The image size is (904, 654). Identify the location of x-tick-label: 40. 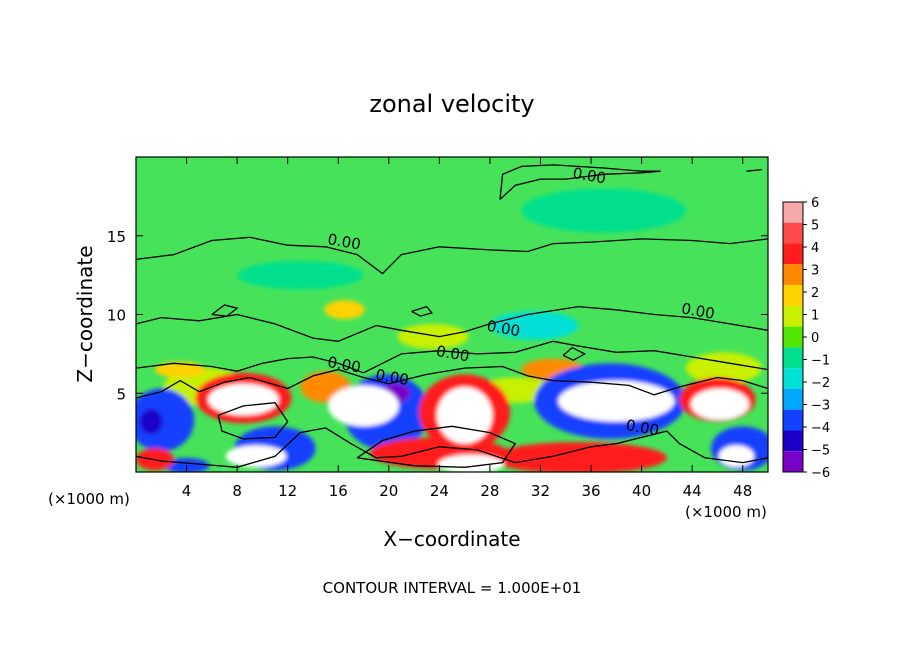
(641, 491).